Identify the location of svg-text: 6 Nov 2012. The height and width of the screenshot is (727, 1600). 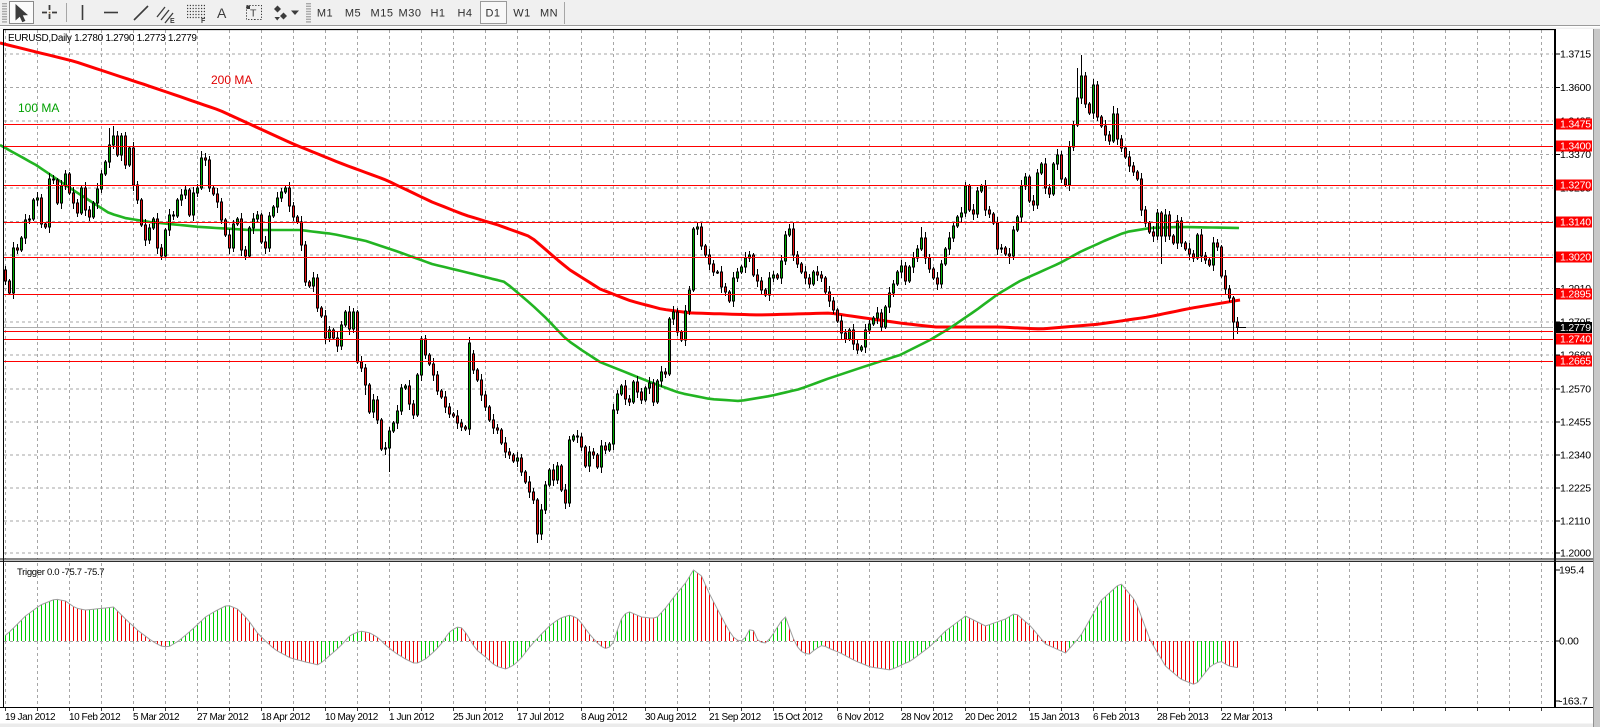
(861, 717).